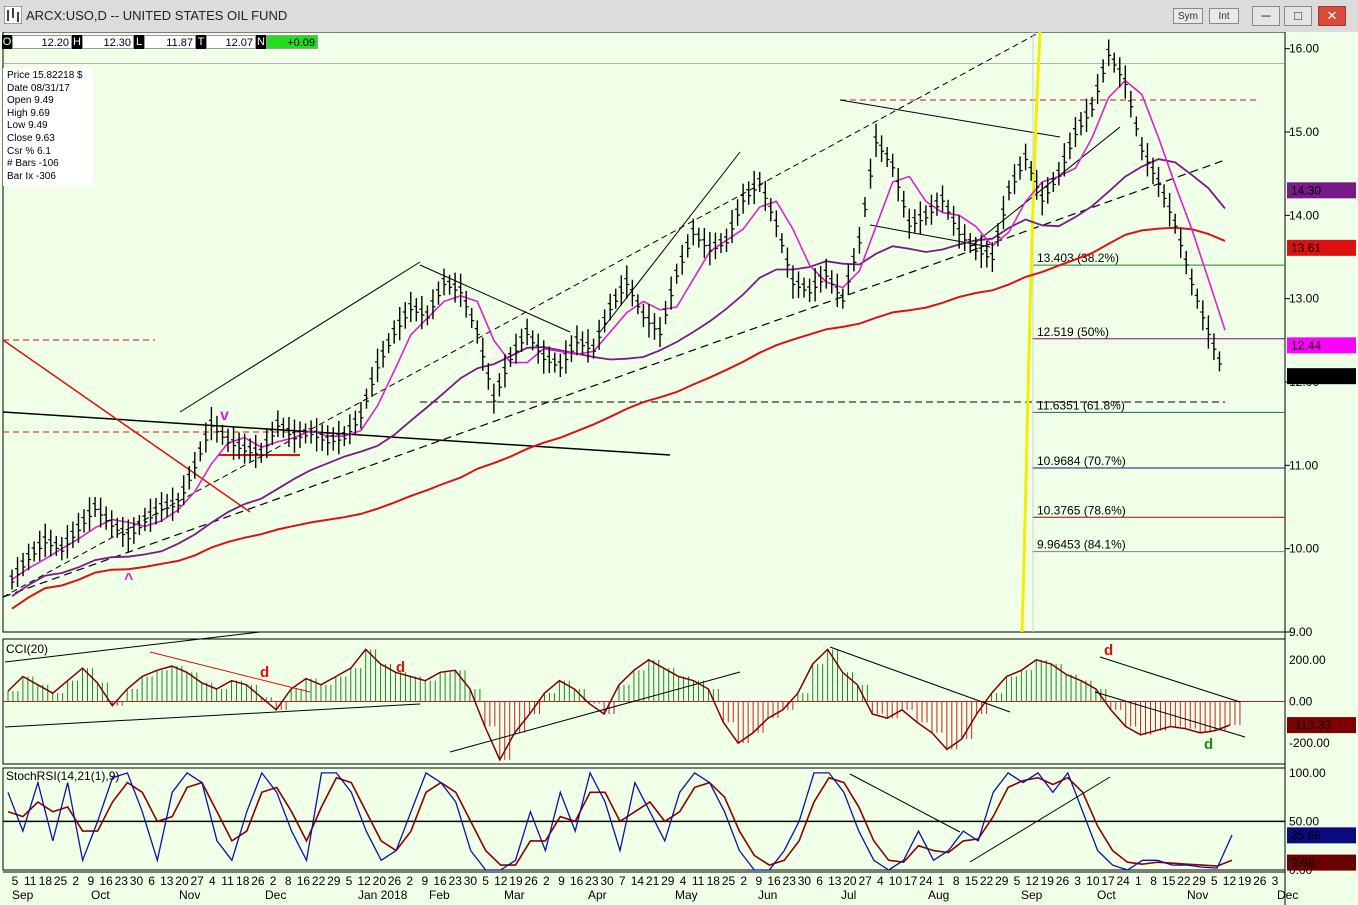 Image resolution: width=1358 pixels, height=905 pixels. I want to click on sym-button: Sym, so click(1188, 16).